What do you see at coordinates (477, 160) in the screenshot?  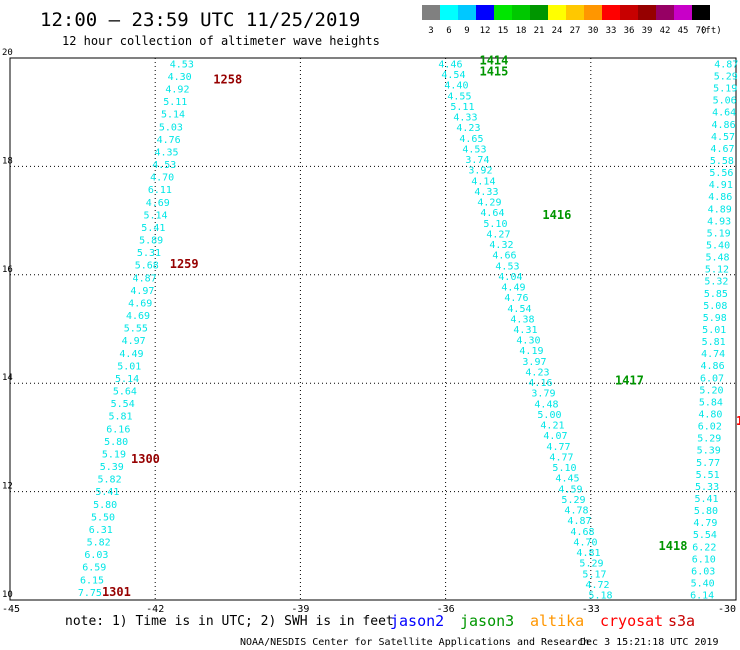 I see `swh-value: 3.74` at bounding box center [477, 160].